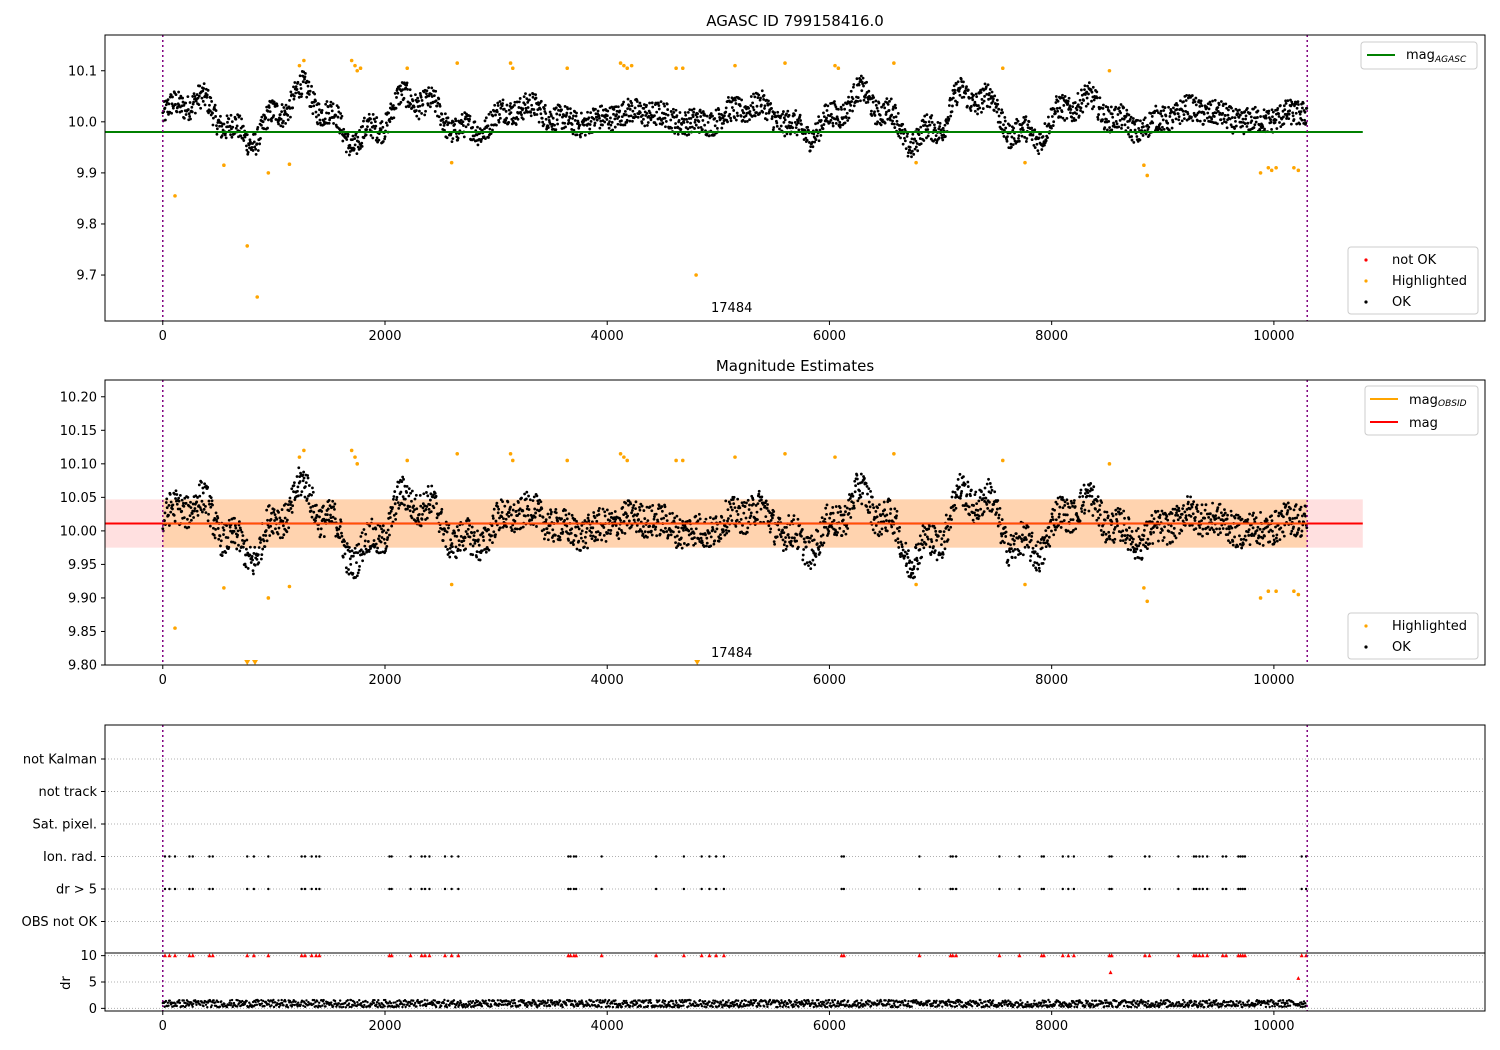 The height and width of the screenshot is (1050, 1500). I want to click on agasc-xtick-label: 0, so click(163, 336).